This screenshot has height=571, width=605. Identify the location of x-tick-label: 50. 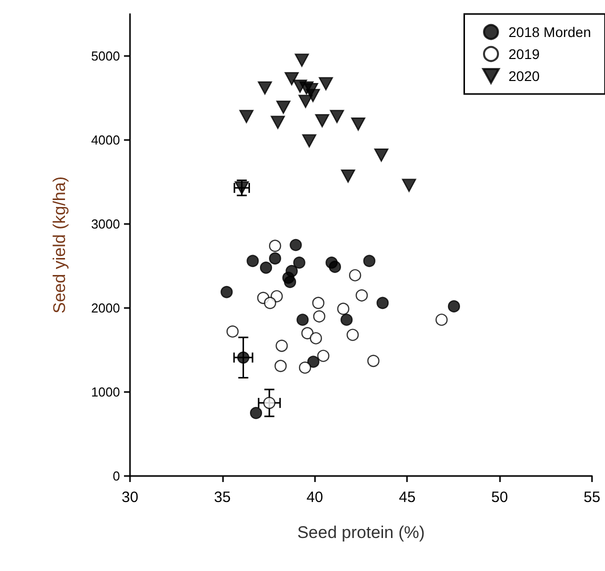
(499, 497).